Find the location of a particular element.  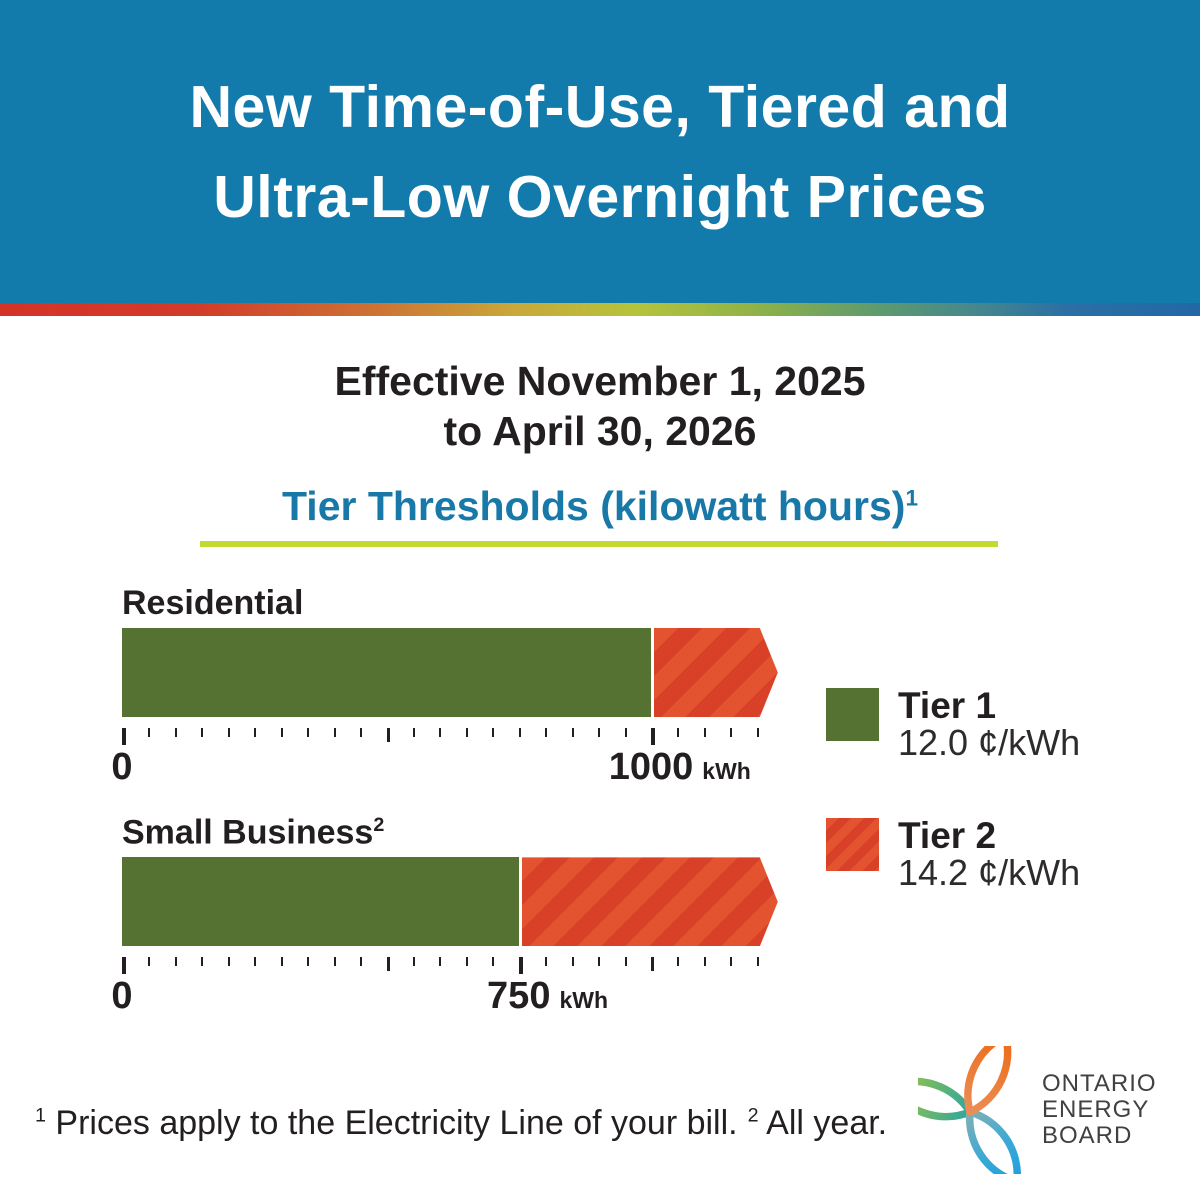

footnote-superscript-2: 2 is located at coordinates (753, 1115).